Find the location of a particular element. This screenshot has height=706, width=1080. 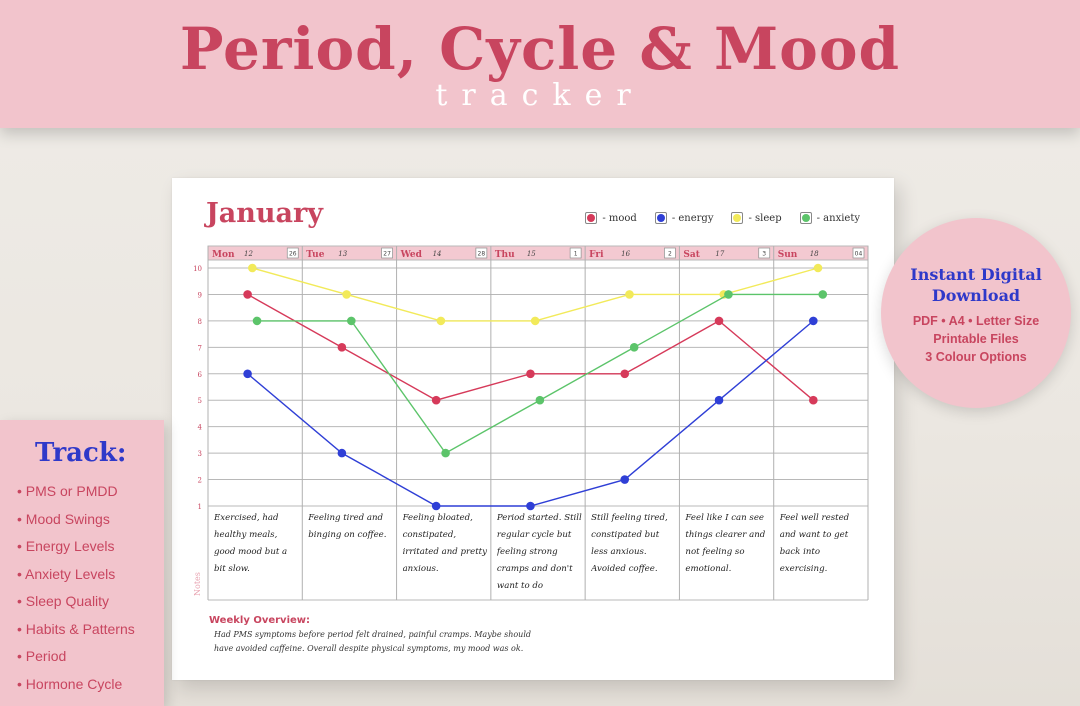

day-date: 18 is located at coordinates (814, 254).